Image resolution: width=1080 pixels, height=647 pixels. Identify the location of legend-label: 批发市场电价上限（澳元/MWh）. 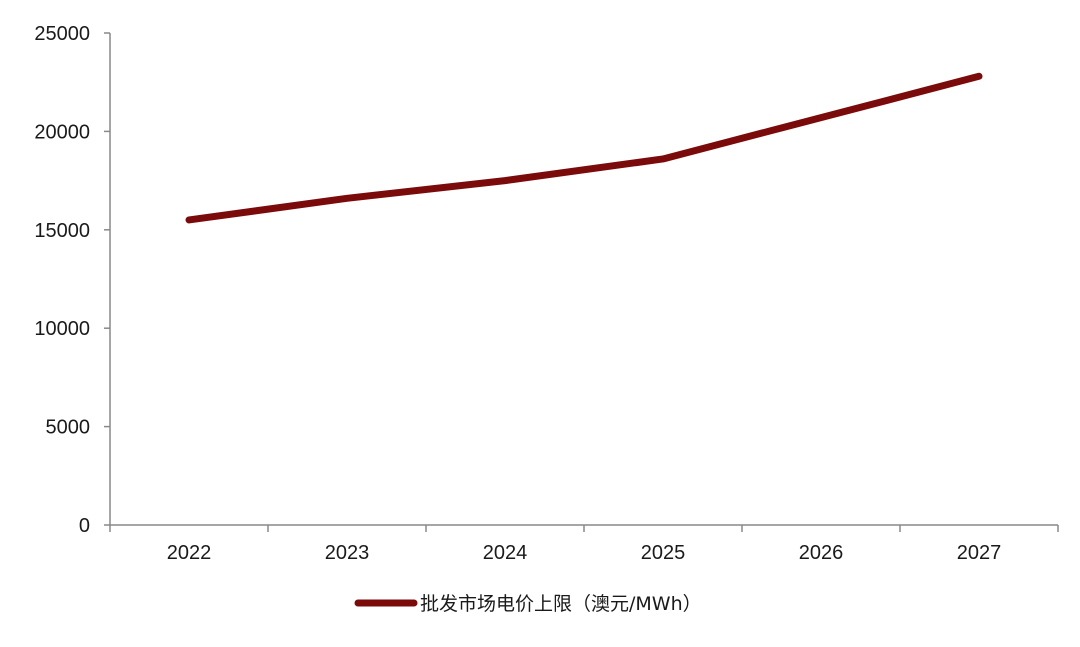
(561, 604).